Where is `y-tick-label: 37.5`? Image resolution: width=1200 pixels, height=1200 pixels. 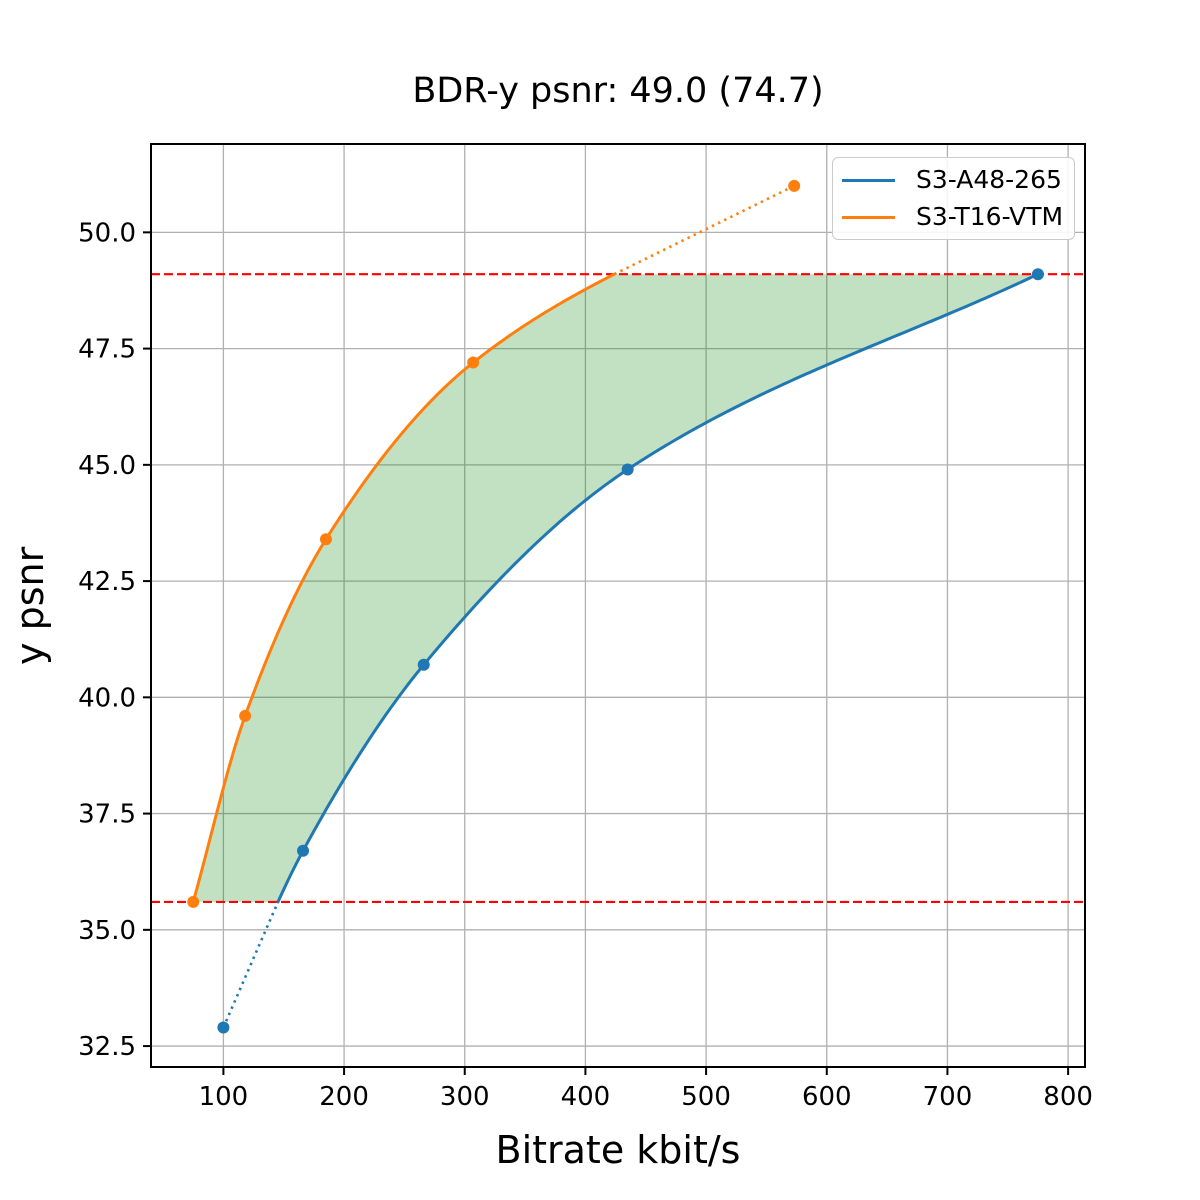 y-tick-label: 37.5 is located at coordinates (107, 815).